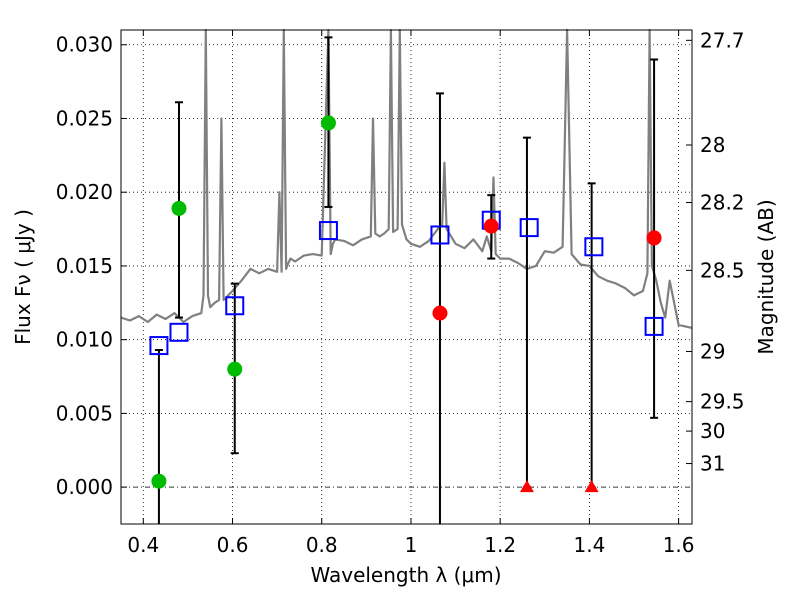 This screenshot has width=800, height=600. I want to click on y-tick-label: 0.030, so click(84, 45).